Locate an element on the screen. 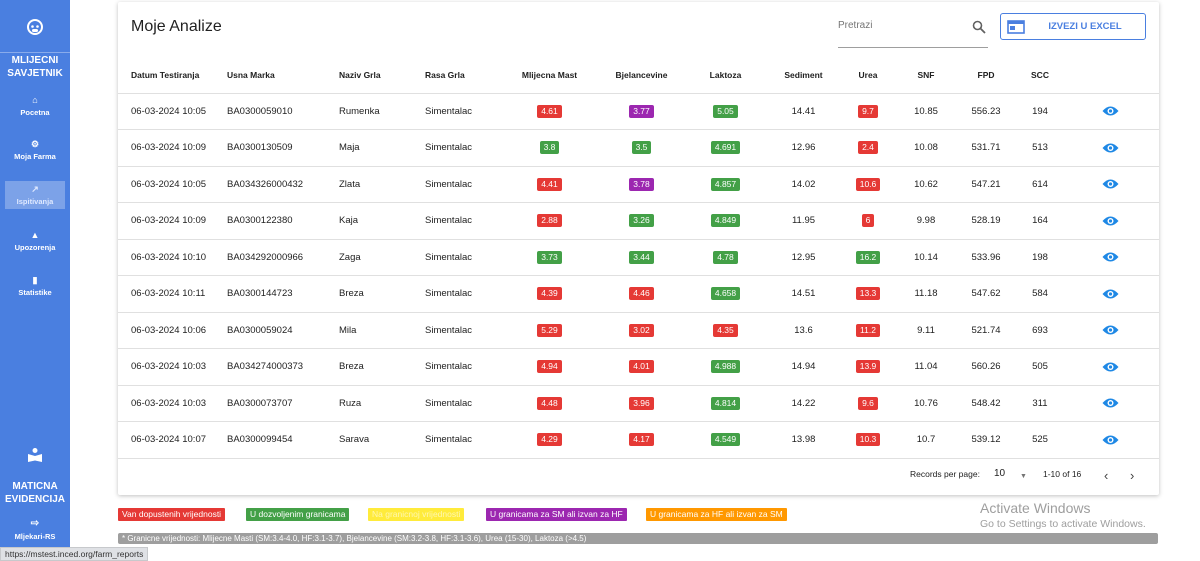  cell-scc: 614 is located at coordinates (1040, 184).